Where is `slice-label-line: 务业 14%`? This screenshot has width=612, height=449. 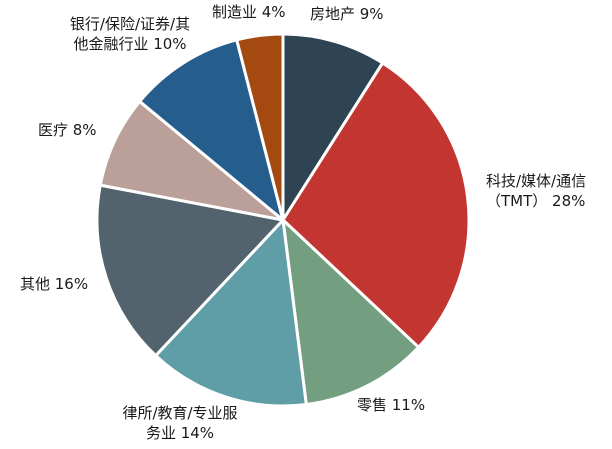
slice-label-line: 务业 14% is located at coordinates (180, 433).